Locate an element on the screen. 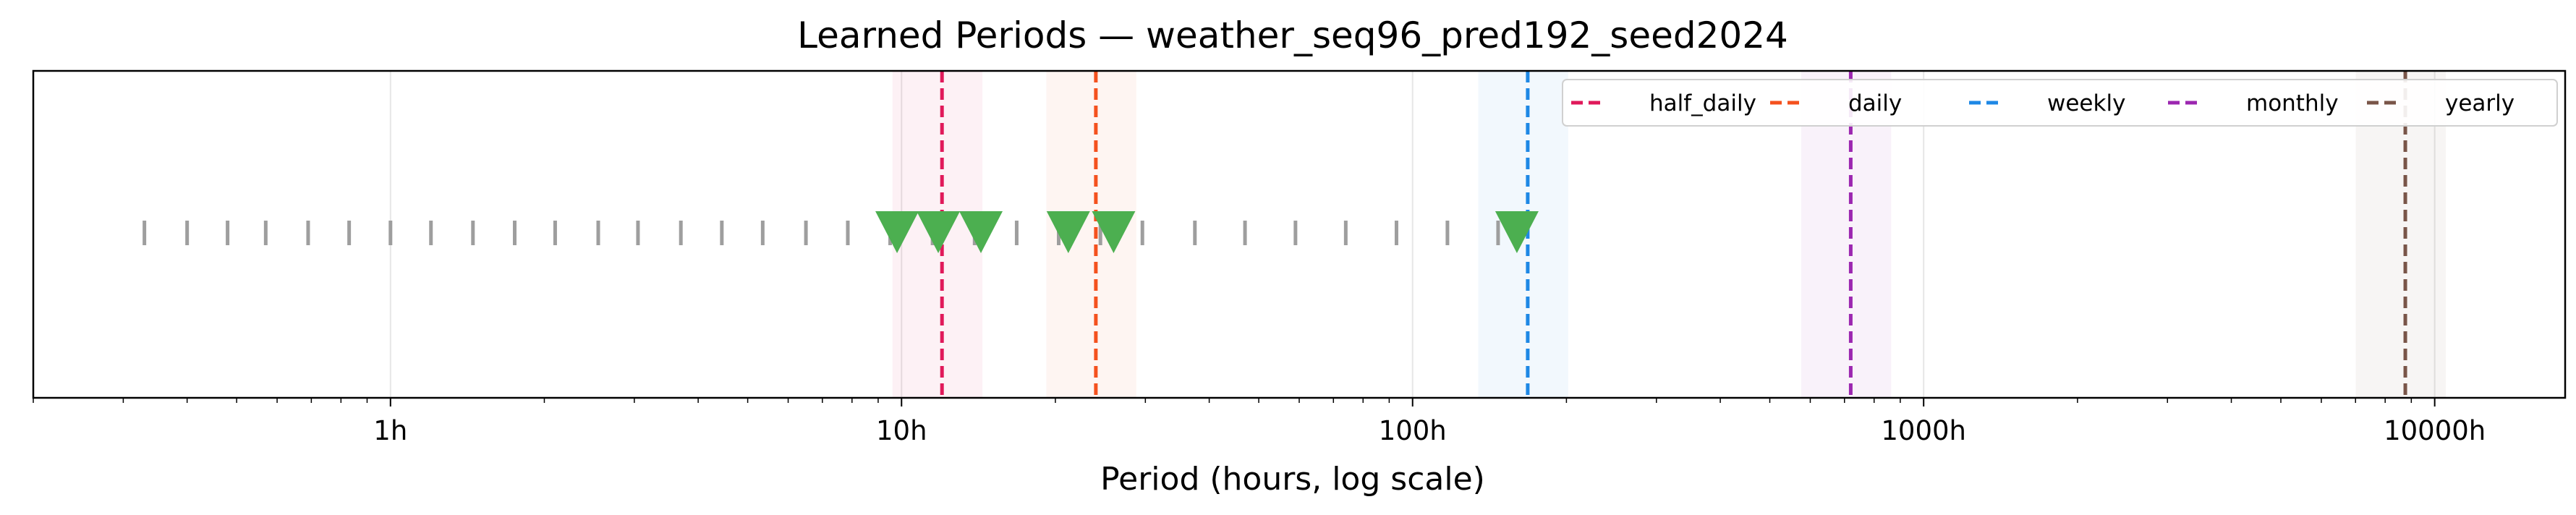 The width and height of the screenshot is (2576, 515). legend: half_daily daily weekly monthly yearly is located at coordinates (2060, 103).